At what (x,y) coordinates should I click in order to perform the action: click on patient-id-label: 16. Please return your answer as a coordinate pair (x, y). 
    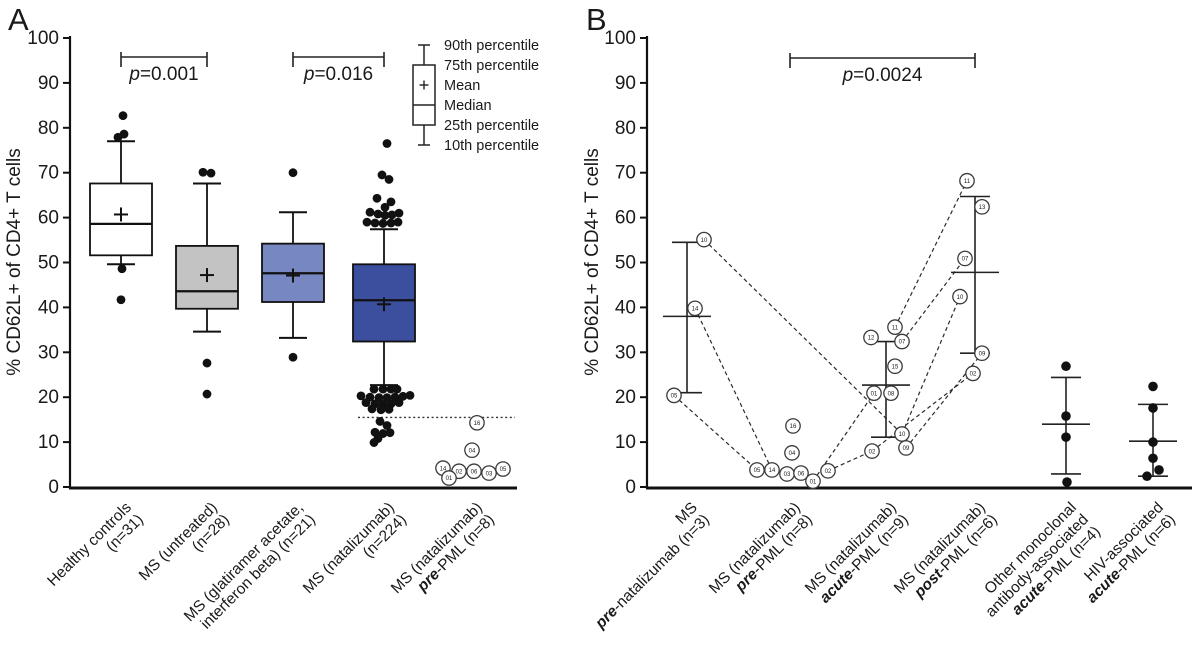
    Looking at the image, I should click on (477, 424).